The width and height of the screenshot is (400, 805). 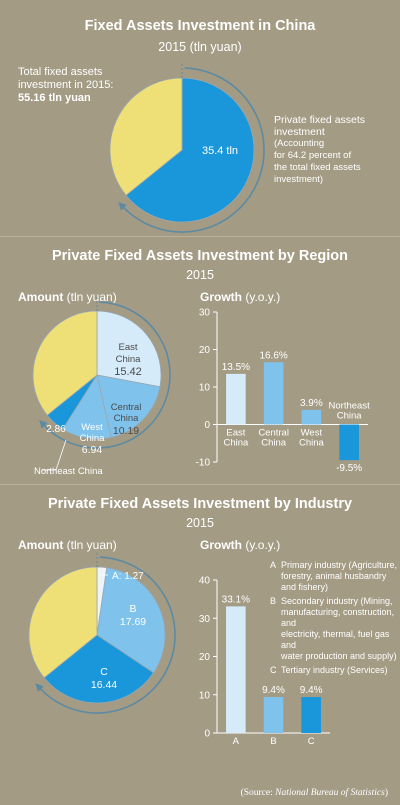 I want to click on industry-b-value: 17.69, so click(x=133, y=622).